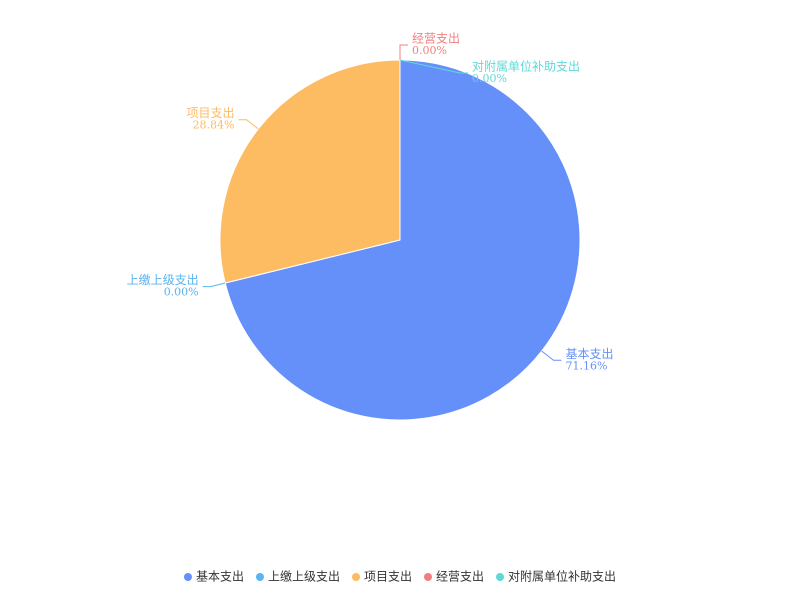  Describe the element at coordinates (310, 171) in the screenshot. I see `pie-slice` at that location.